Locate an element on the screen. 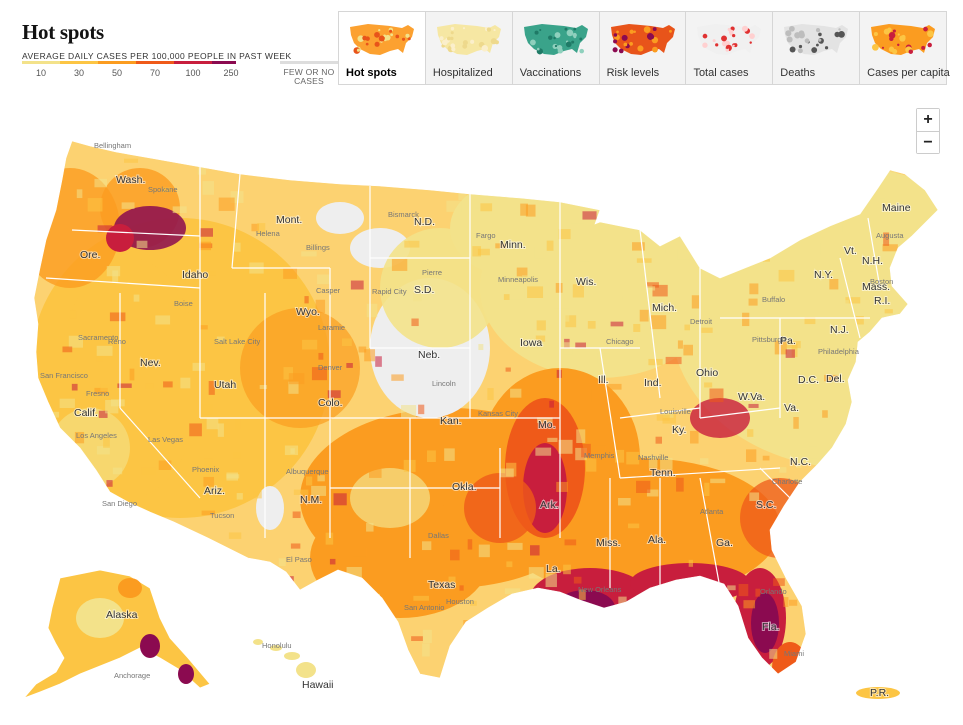 The image size is (963, 725). tab-cases-per-capita: Cases per capita is located at coordinates (905, 48).